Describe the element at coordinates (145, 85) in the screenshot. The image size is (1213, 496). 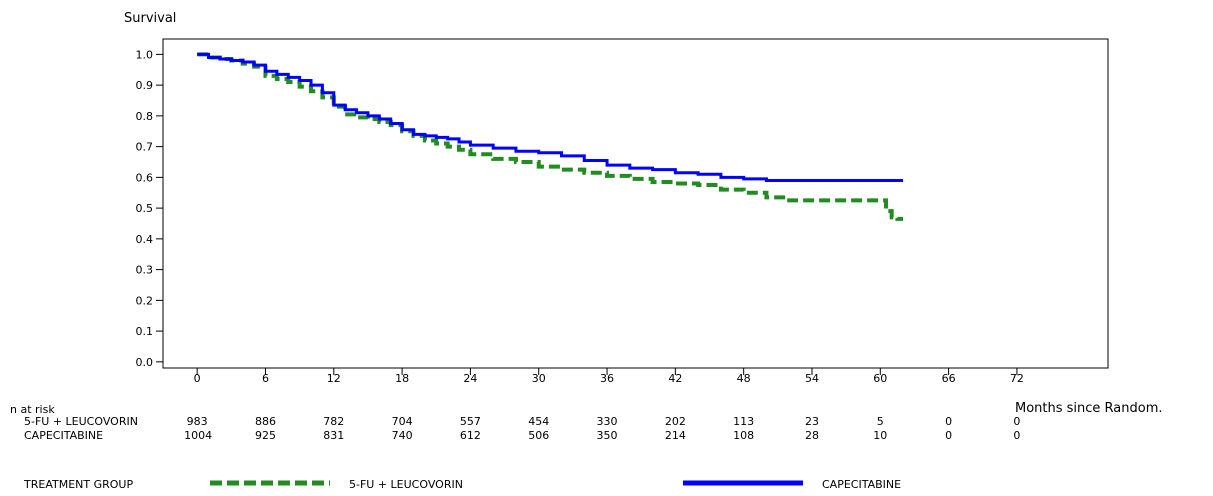
I see `y-tick-label: 0.9` at that location.